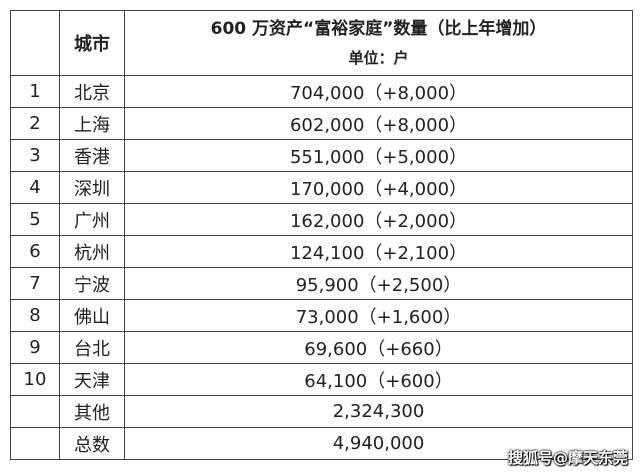  I want to click on table-row: 4 深圳 170,000（+4,000）, so click(321, 187).